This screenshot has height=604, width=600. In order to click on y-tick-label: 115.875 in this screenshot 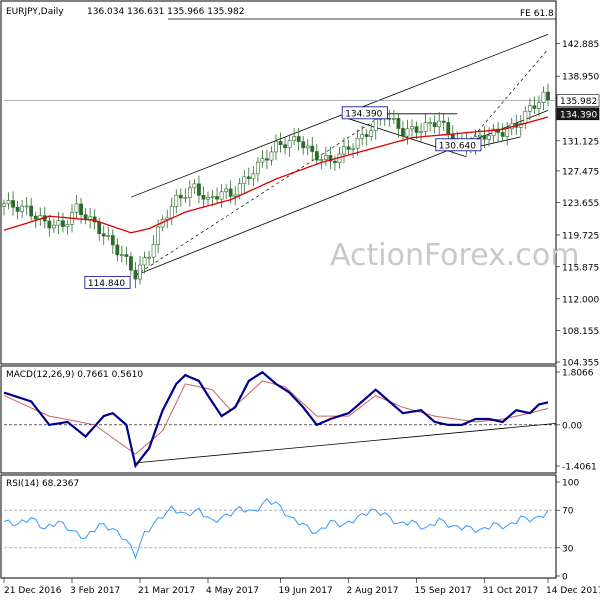, I will do `click(580, 268)`.